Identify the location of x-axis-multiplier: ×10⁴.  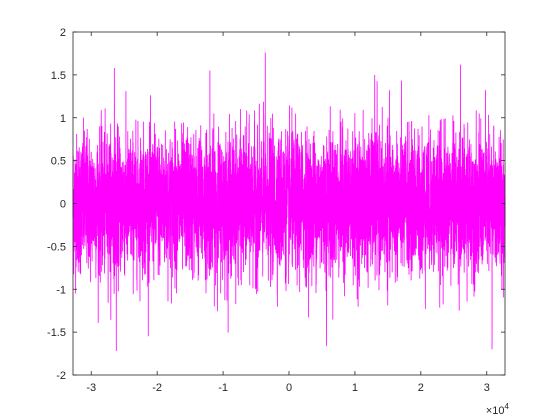
(498, 409).